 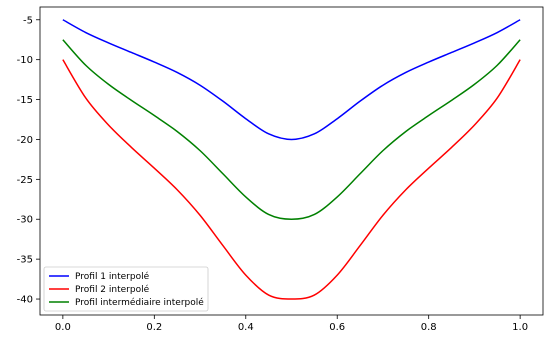 What do you see at coordinates (112, 289) in the screenshot?
I see `legend-label-2: Profil 2 interpolé` at bounding box center [112, 289].